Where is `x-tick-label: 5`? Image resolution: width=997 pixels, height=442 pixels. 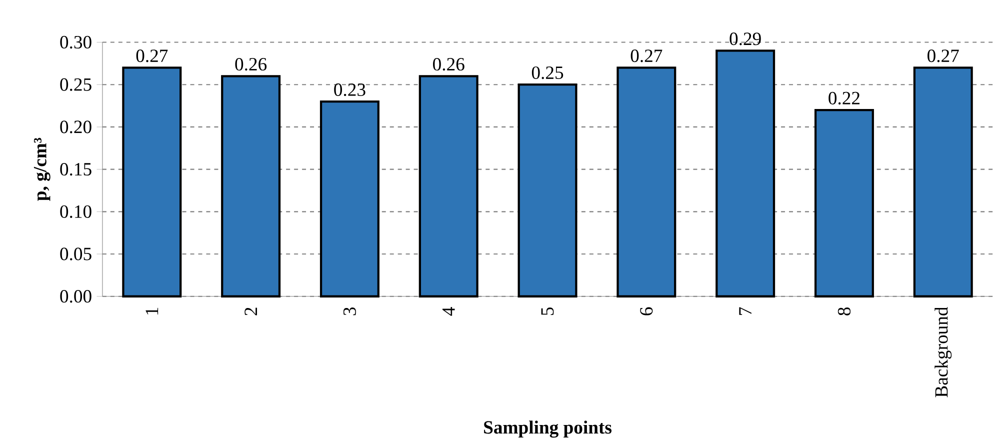
x-tick-label: 5 is located at coordinates (547, 311).